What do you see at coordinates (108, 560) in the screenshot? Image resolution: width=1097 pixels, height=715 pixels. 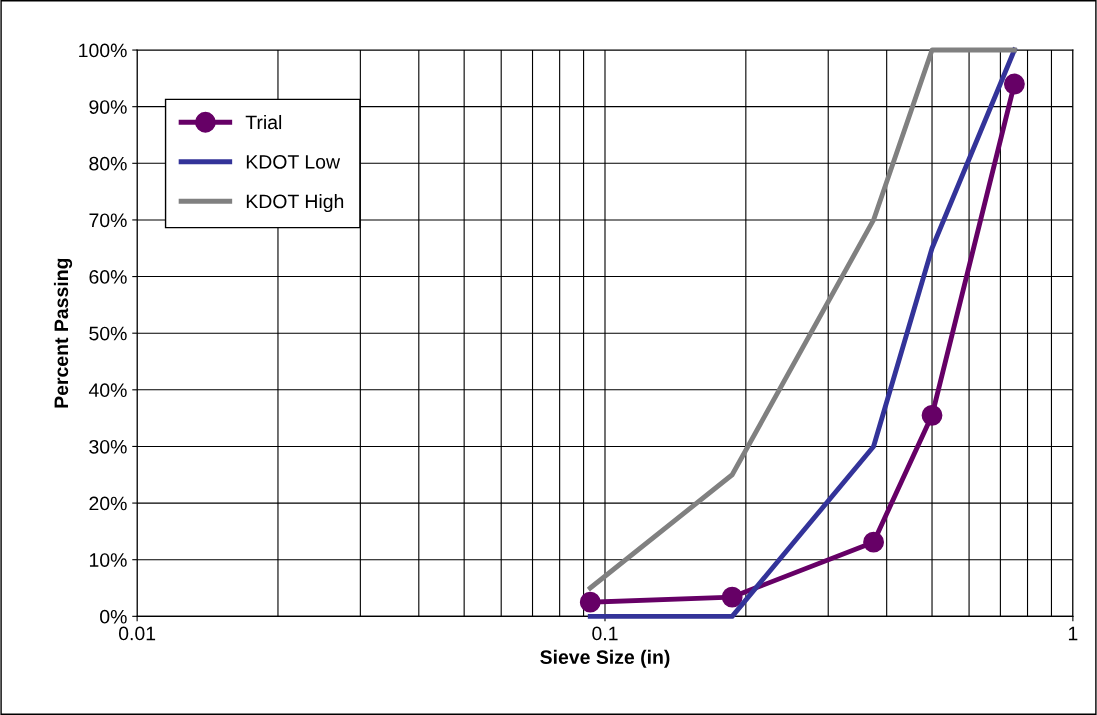 I see `y-tick-label: 10%` at bounding box center [108, 560].